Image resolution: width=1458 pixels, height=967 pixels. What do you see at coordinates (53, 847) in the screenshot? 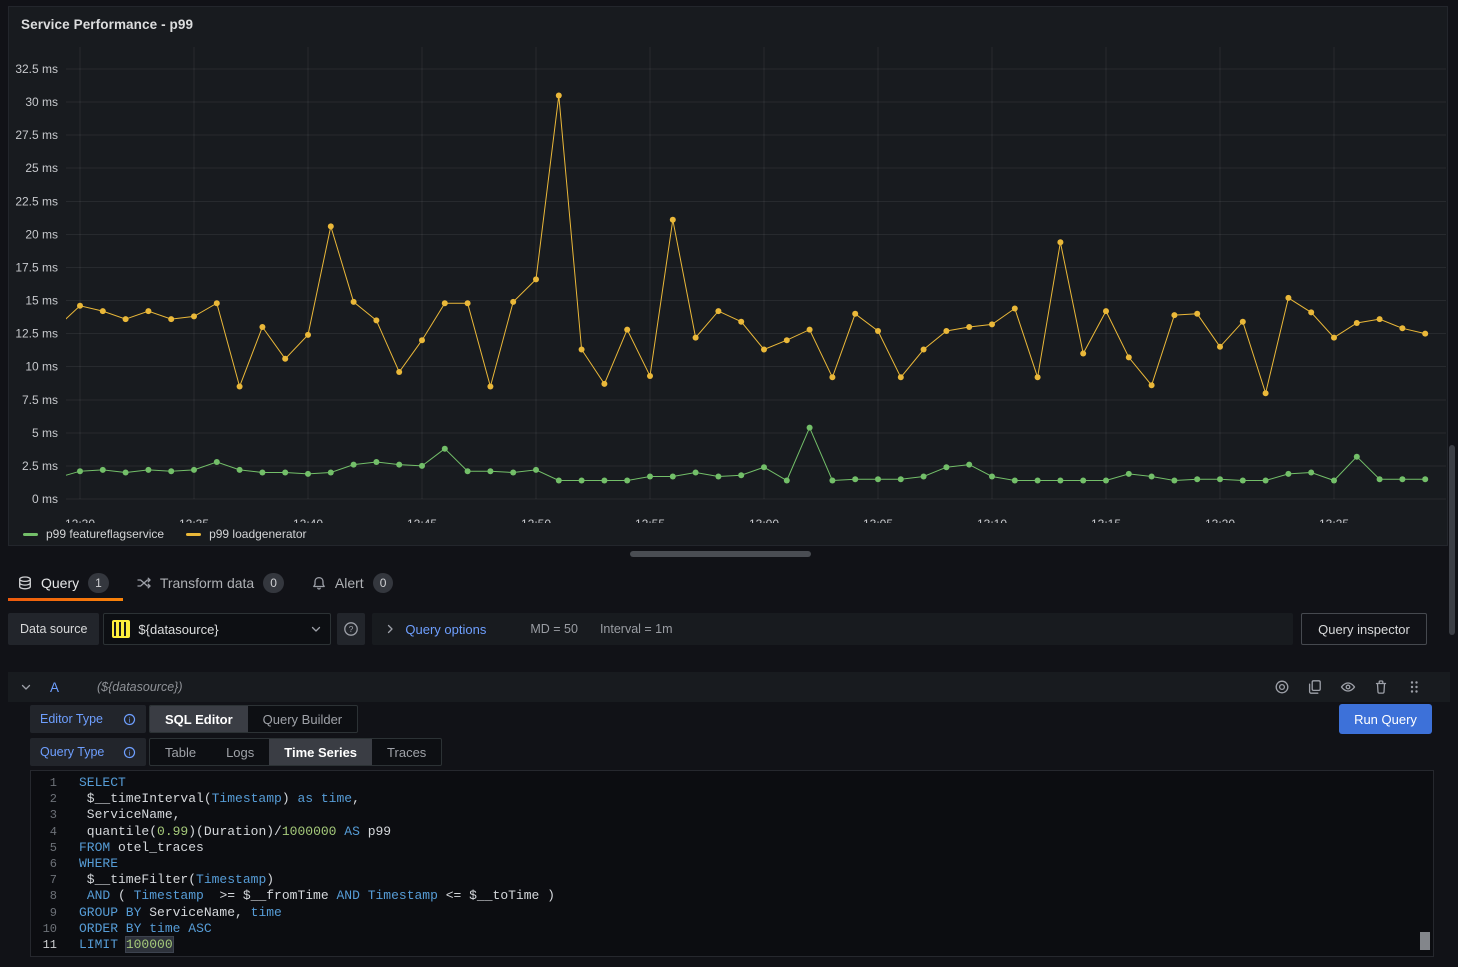
I see `line-number: 5` at bounding box center [53, 847].